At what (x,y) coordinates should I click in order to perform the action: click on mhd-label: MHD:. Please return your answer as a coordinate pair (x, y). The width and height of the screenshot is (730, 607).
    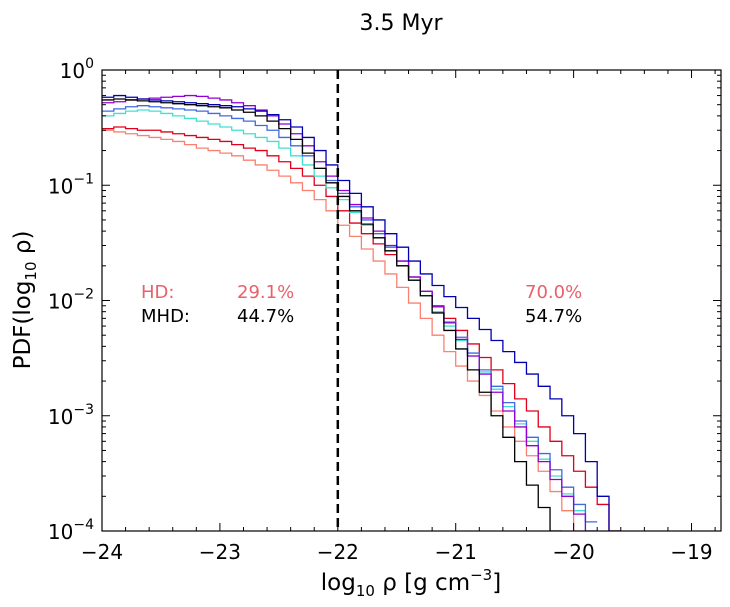
    Looking at the image, I should click on (165, 316).